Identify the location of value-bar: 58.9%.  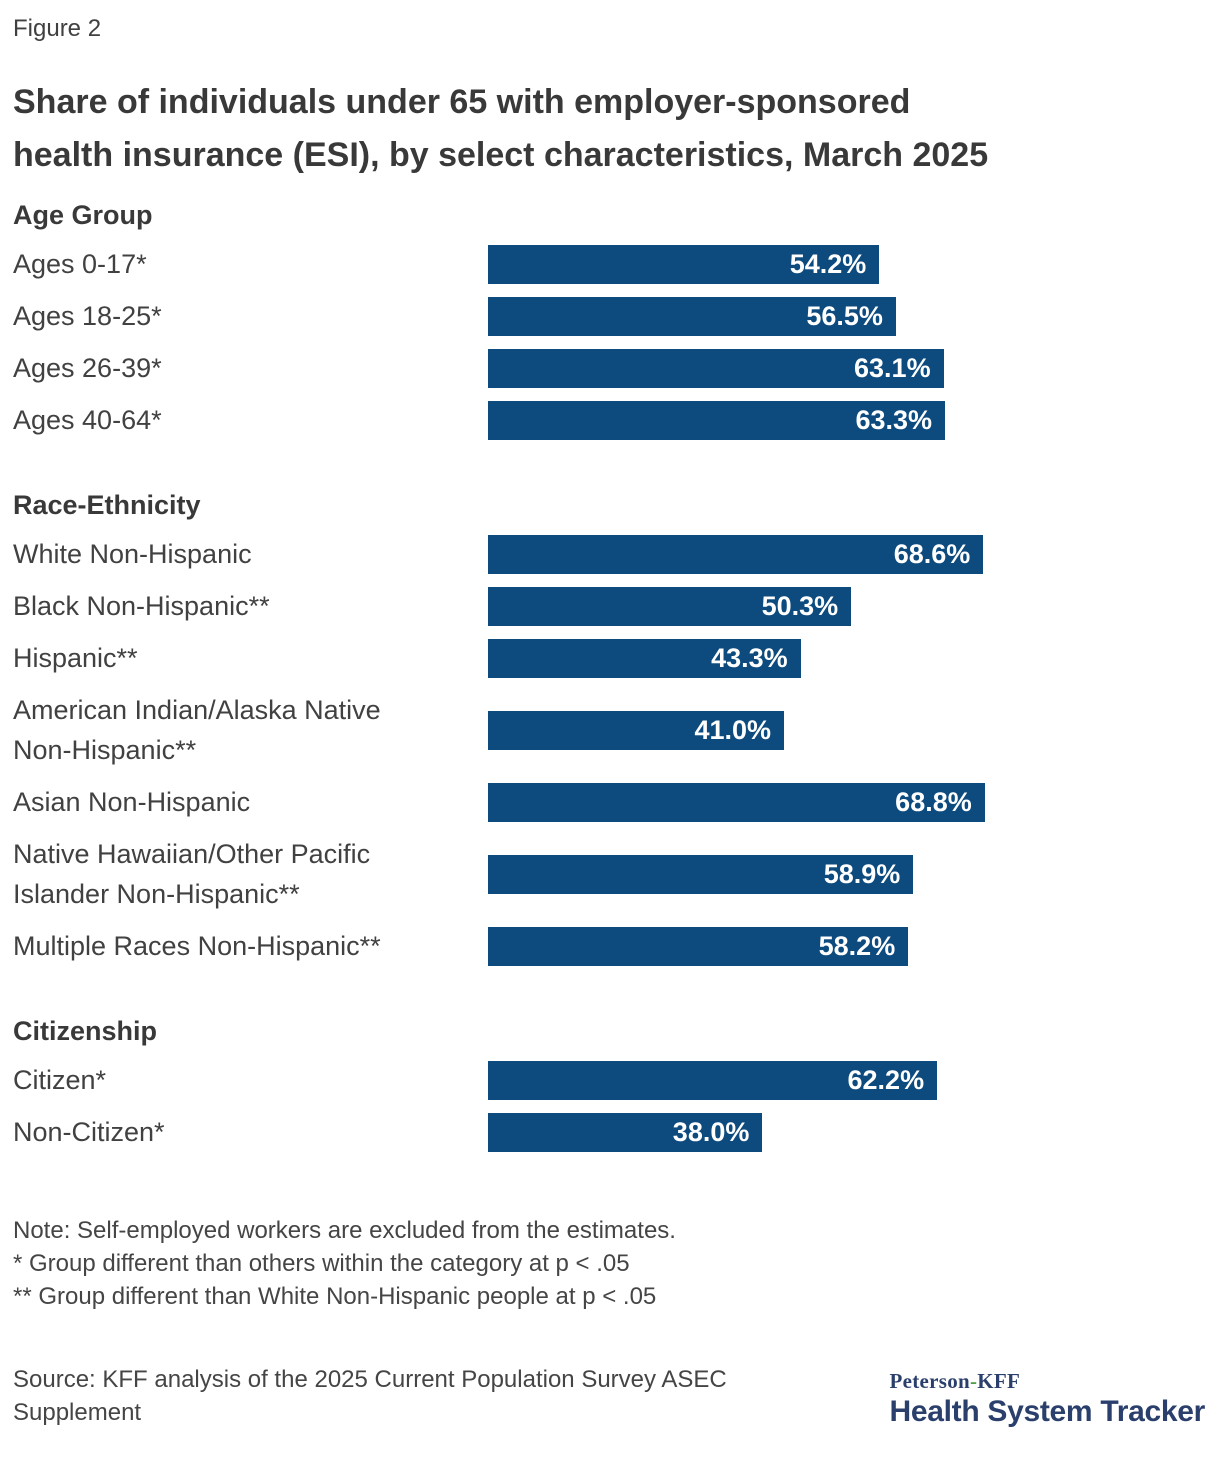
(701, 874).